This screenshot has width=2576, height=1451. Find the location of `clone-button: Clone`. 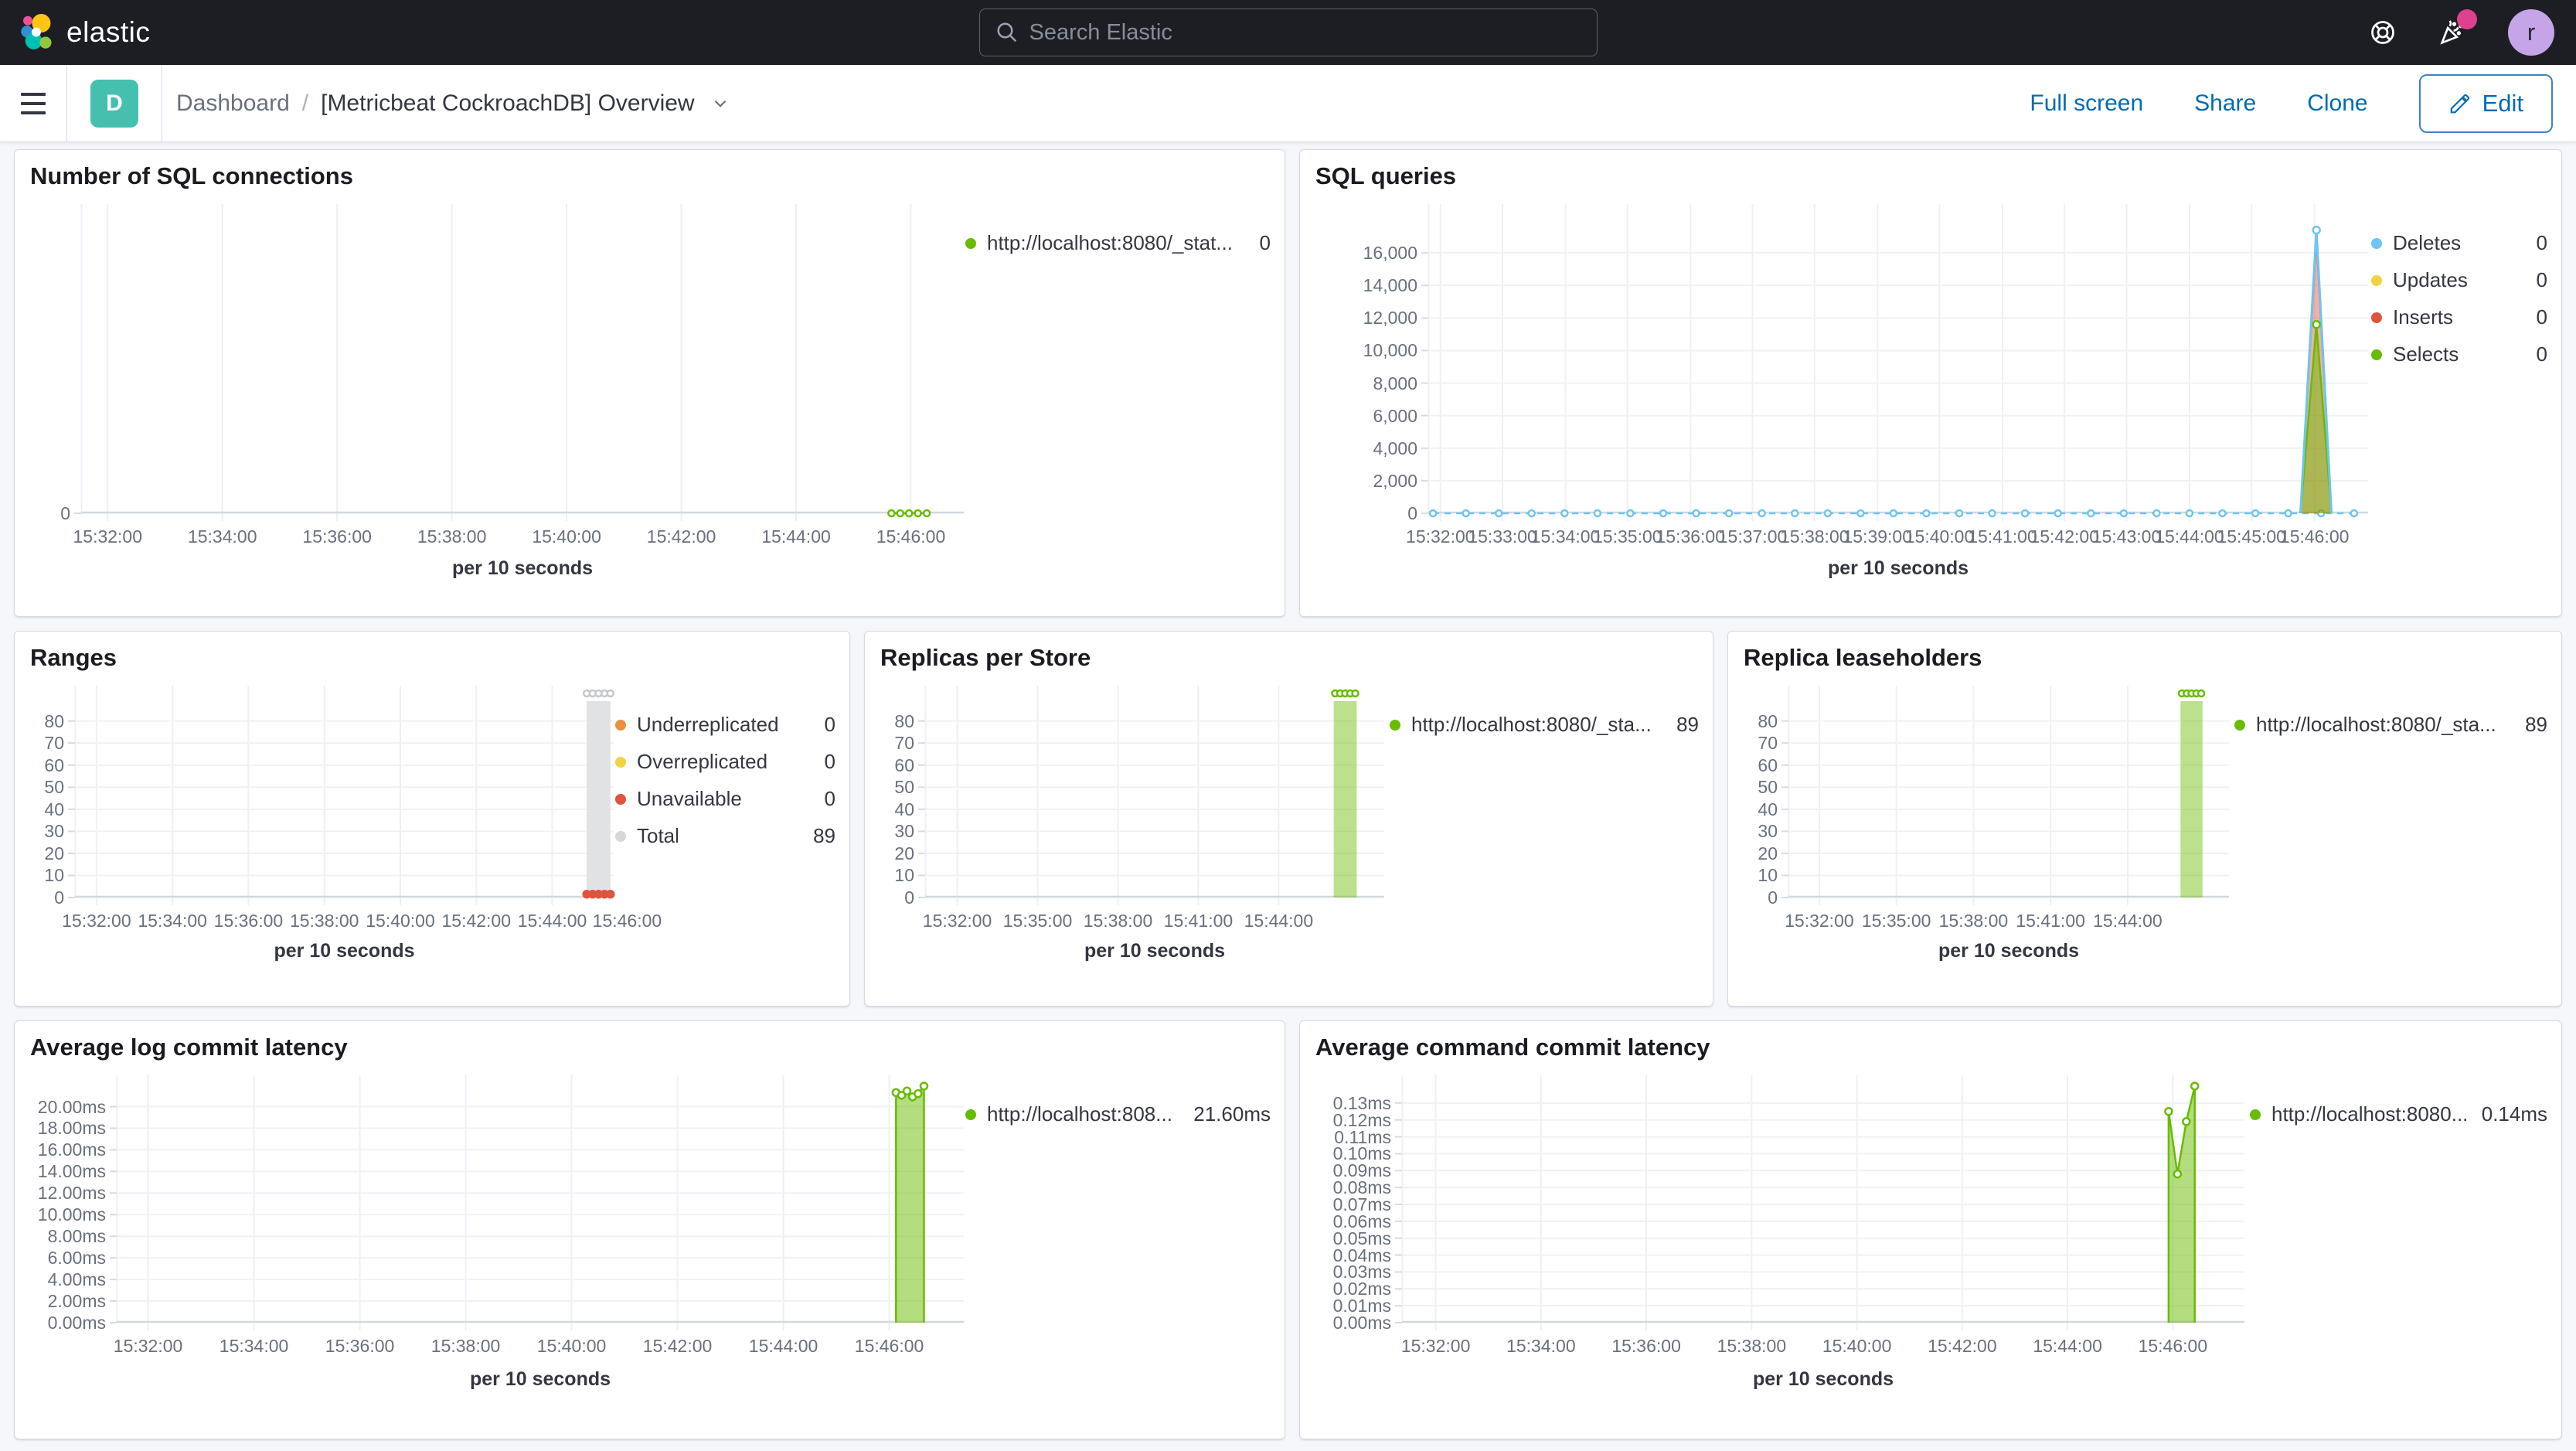

clone-button: Clone is located at coordinates (2337, 103).